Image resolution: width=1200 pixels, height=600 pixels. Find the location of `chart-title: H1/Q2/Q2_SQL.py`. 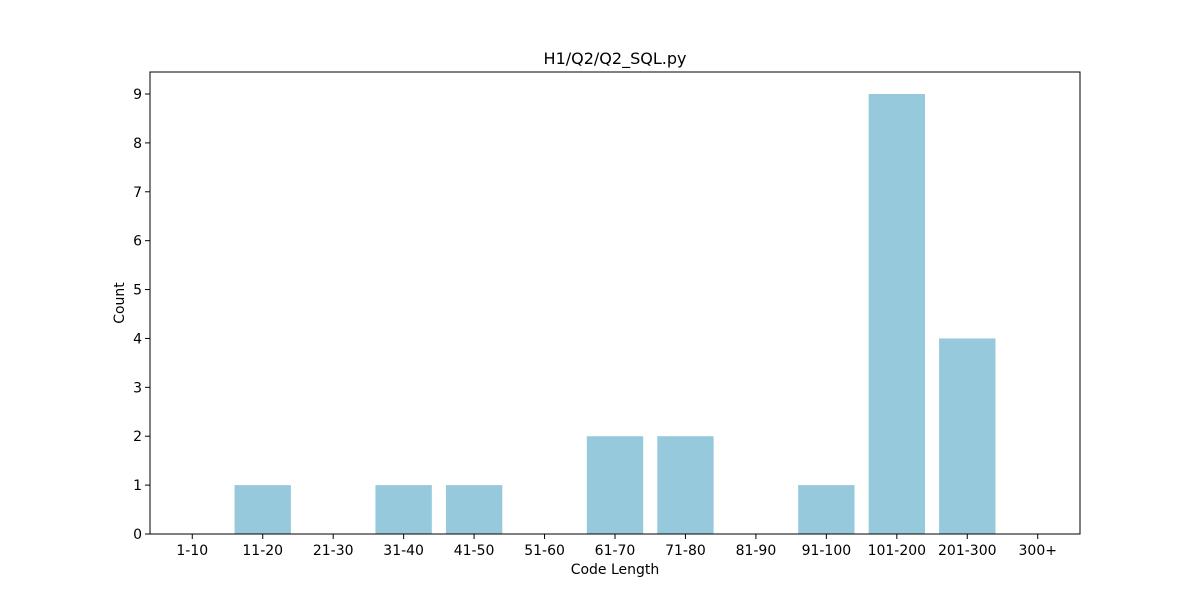

chart-title: H1/Q2/Q2_SQL.py is located at coordinates (615, 59).